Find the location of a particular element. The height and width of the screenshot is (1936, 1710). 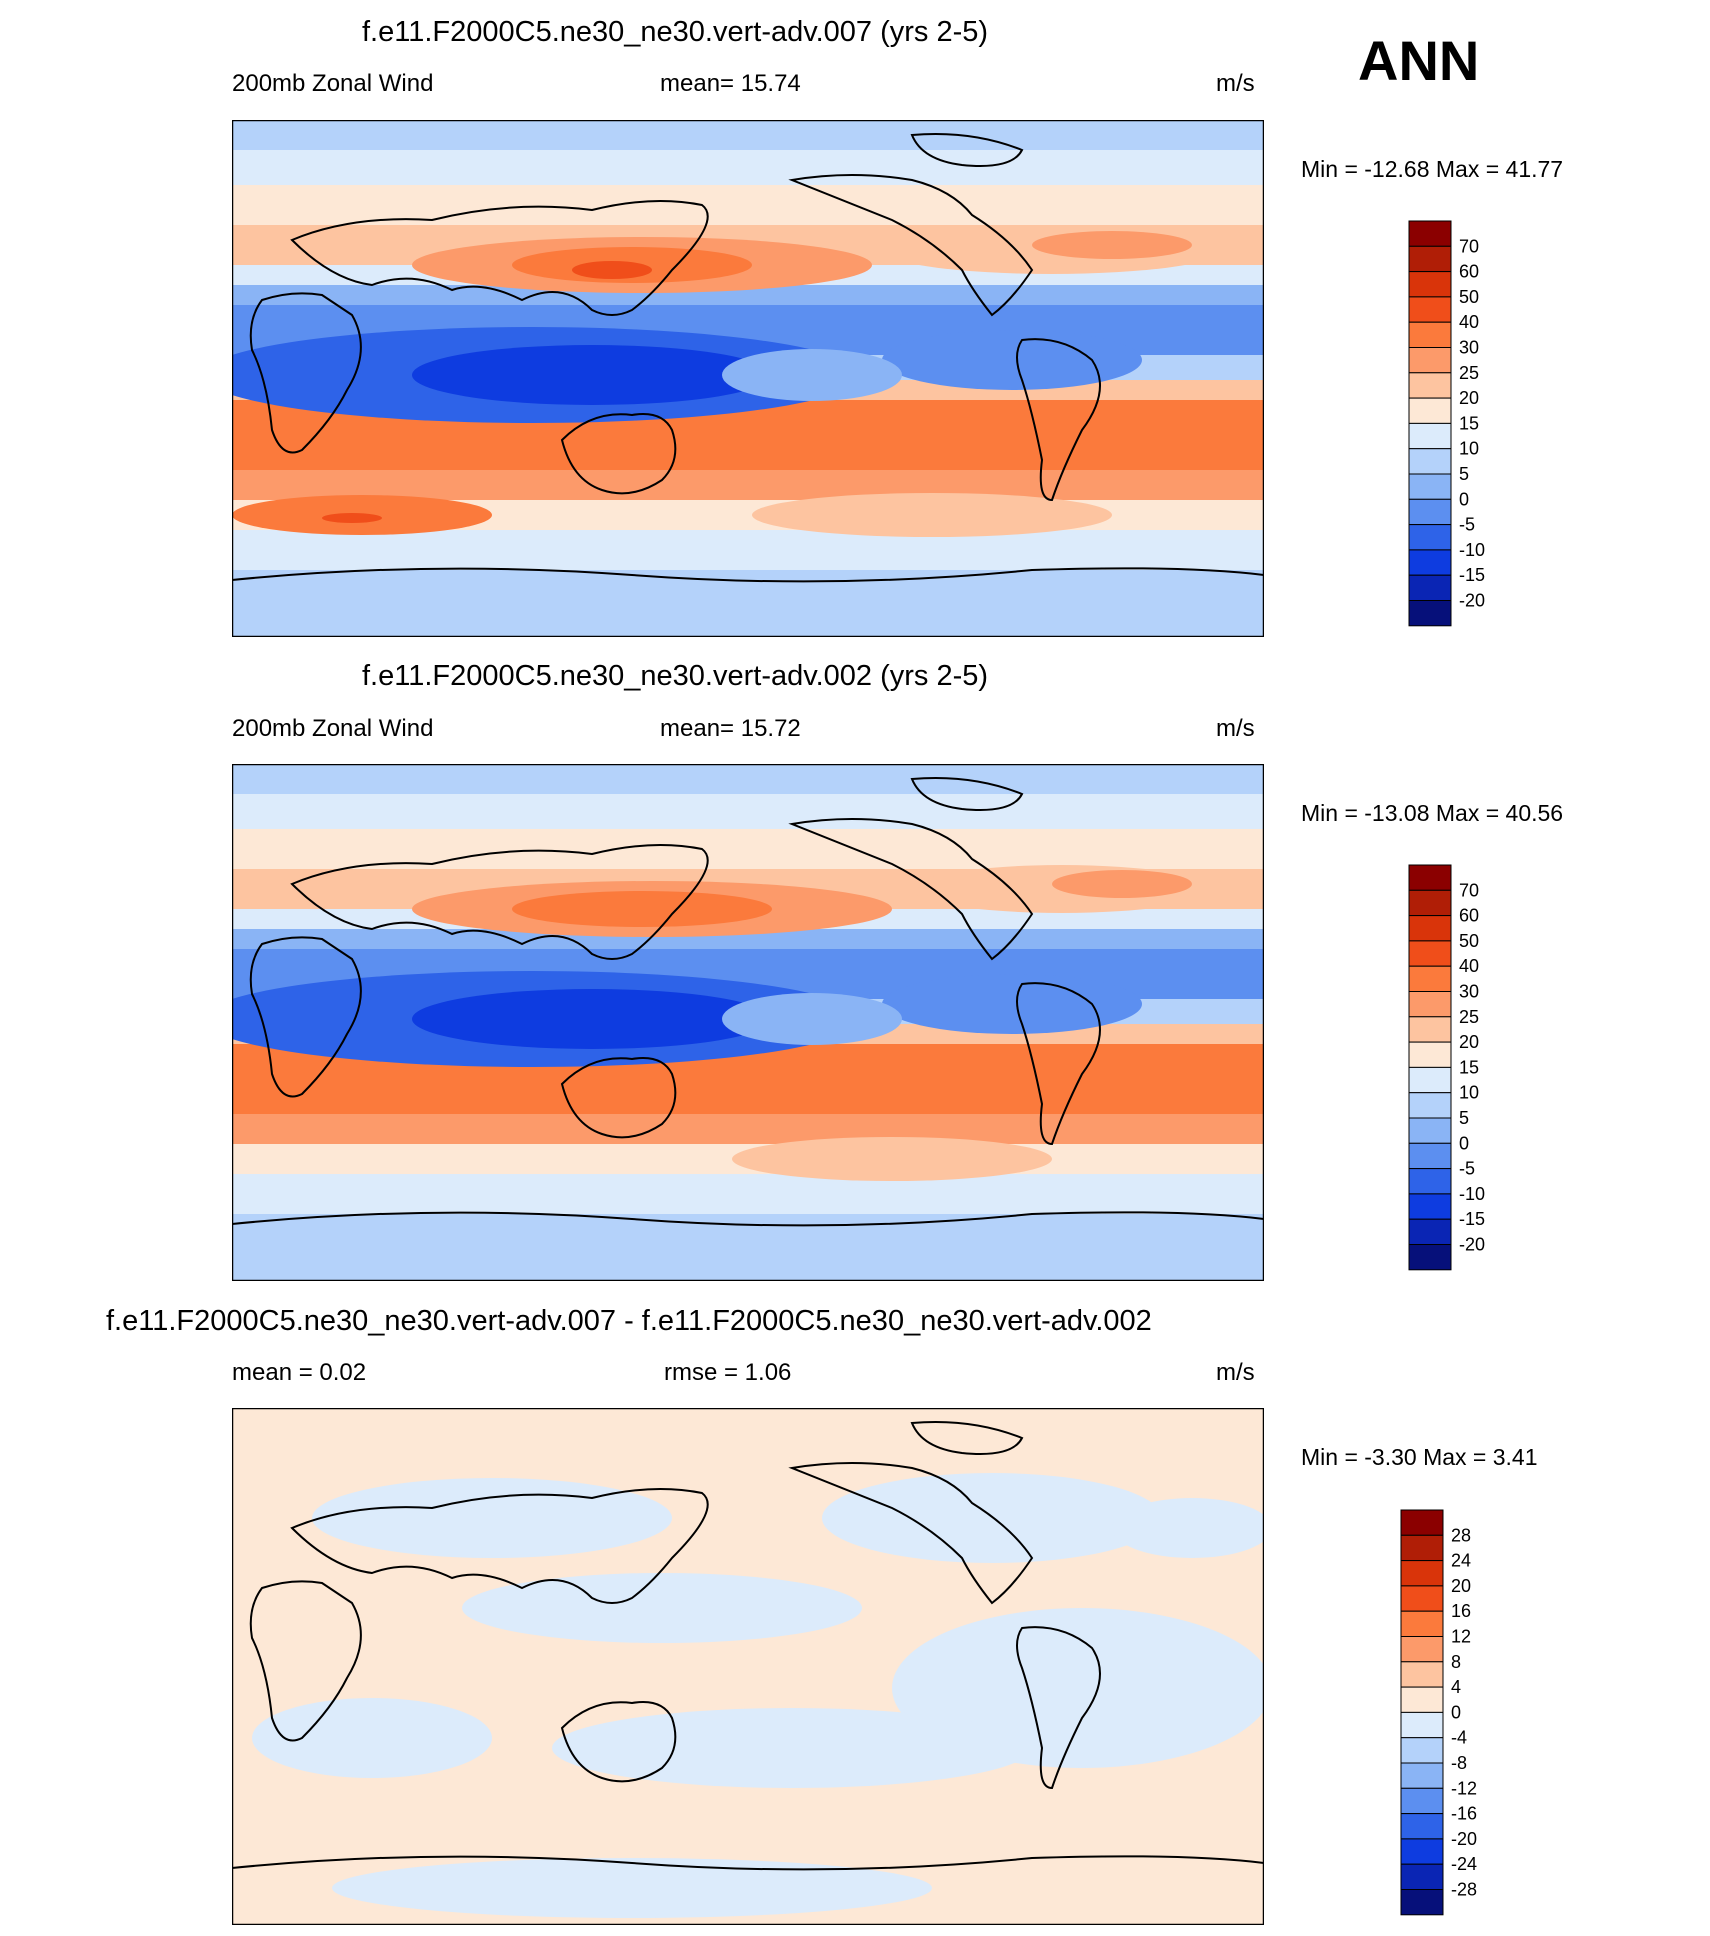

colorbar-1-label-8: 10 is located at coordinates (1469, 449).